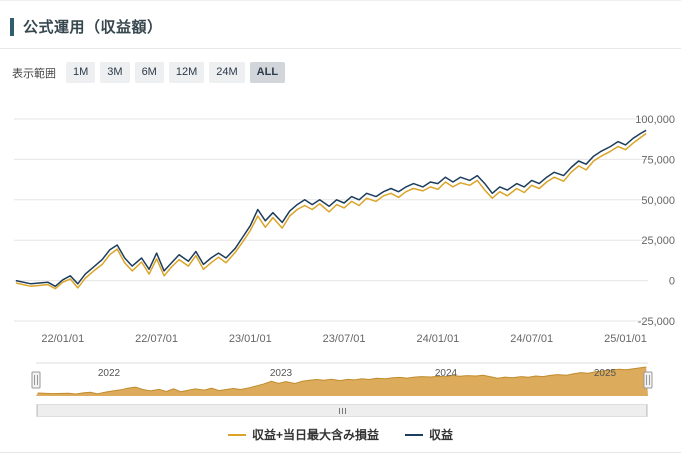 Image resolution: width=681 pixels, height=453 pixels. Describe the element at coordinates (315, 435) in the screenshot. I see `legend-label: 収益+当日最大含み損益` at that location.